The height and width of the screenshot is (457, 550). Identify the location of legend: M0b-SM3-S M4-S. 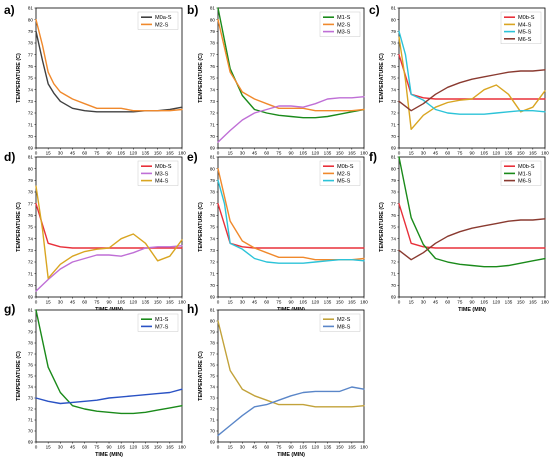
(158, 173).